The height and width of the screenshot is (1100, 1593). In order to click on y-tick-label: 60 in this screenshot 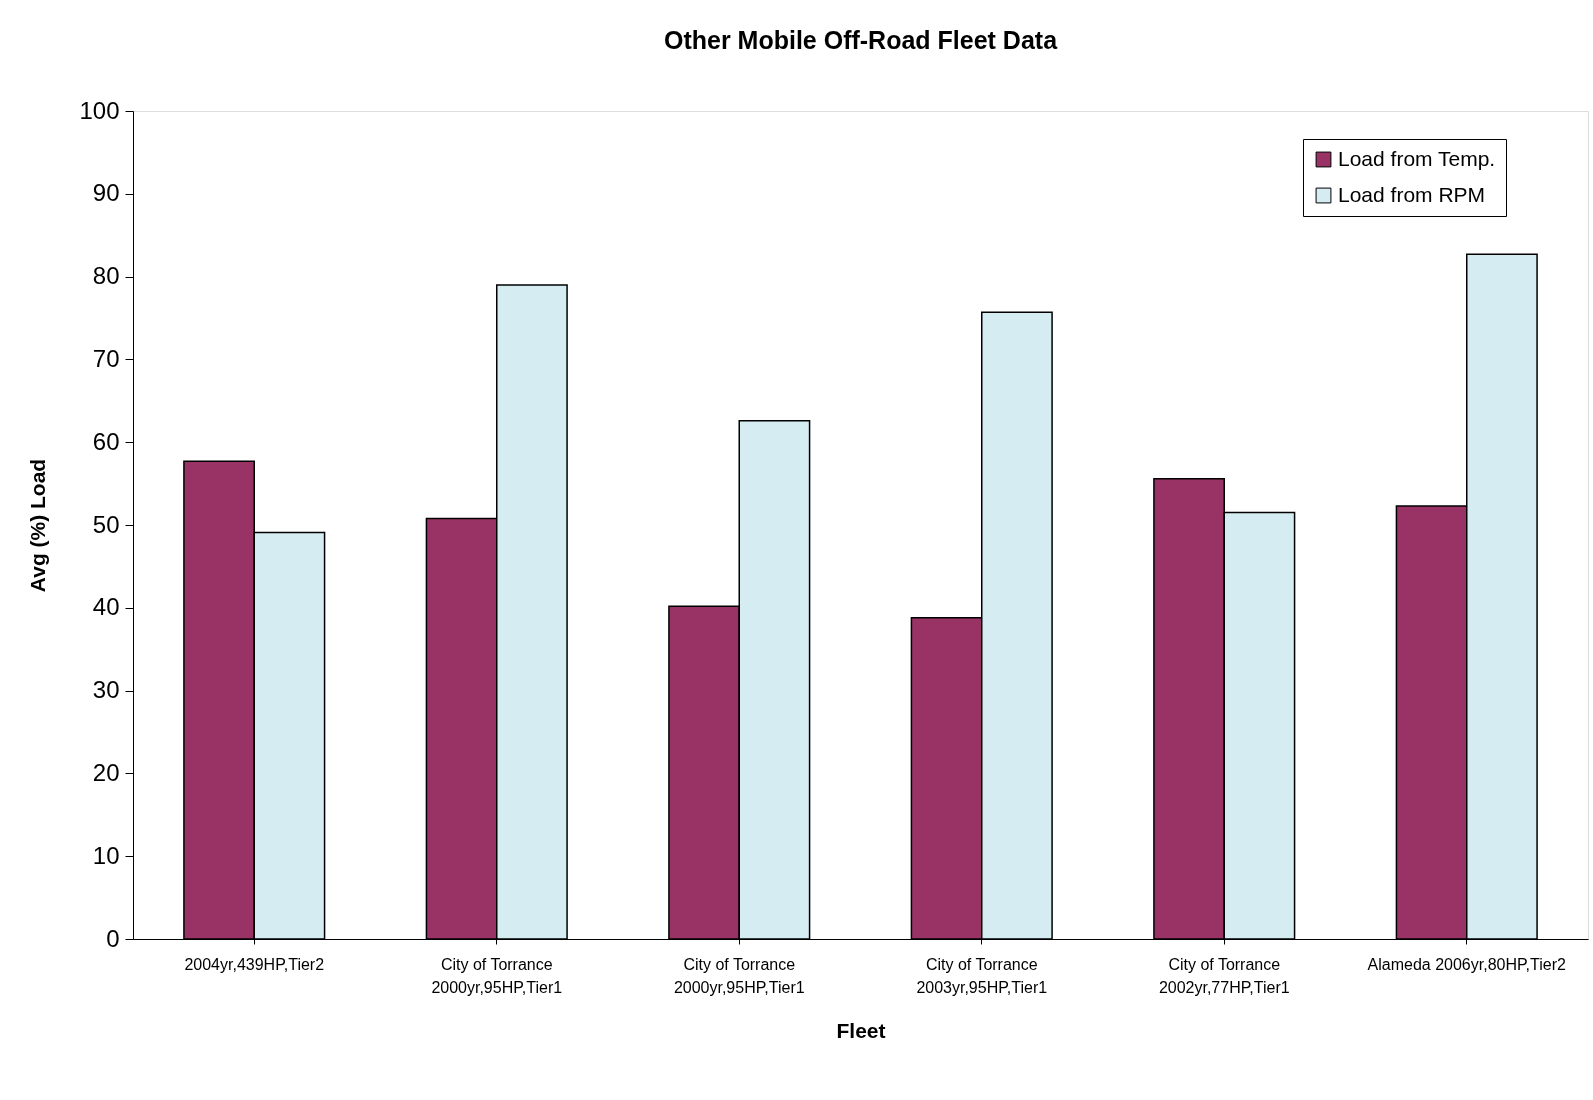, I will do `click(106, 441)`.